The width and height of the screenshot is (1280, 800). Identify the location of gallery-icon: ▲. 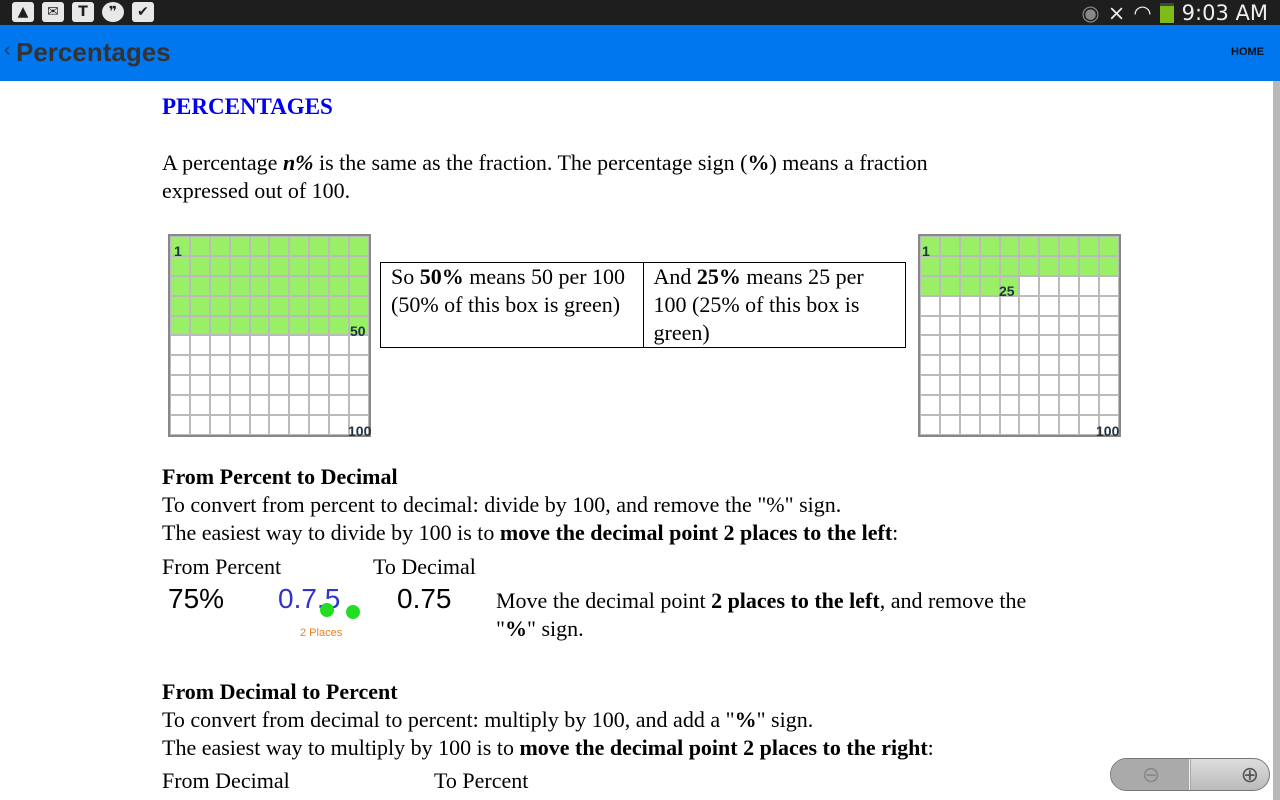
(23, 12).